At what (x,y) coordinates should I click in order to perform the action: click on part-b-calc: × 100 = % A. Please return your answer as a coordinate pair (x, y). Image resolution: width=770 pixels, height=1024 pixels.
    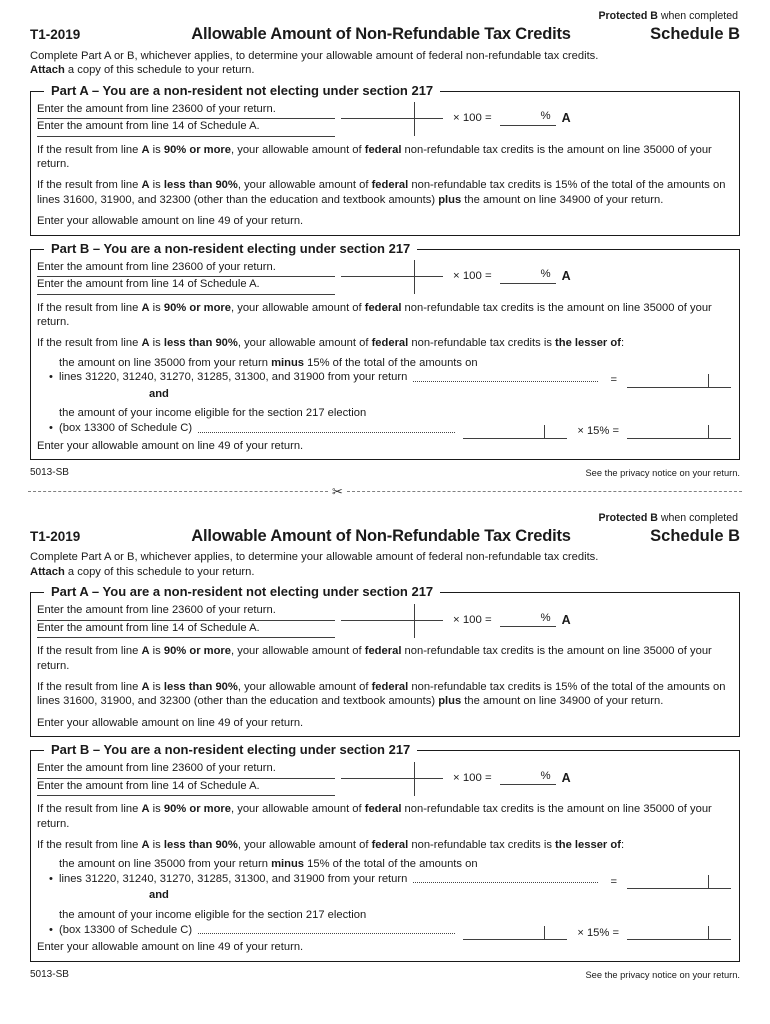
    Looking at the image, I should click on (512, 277).